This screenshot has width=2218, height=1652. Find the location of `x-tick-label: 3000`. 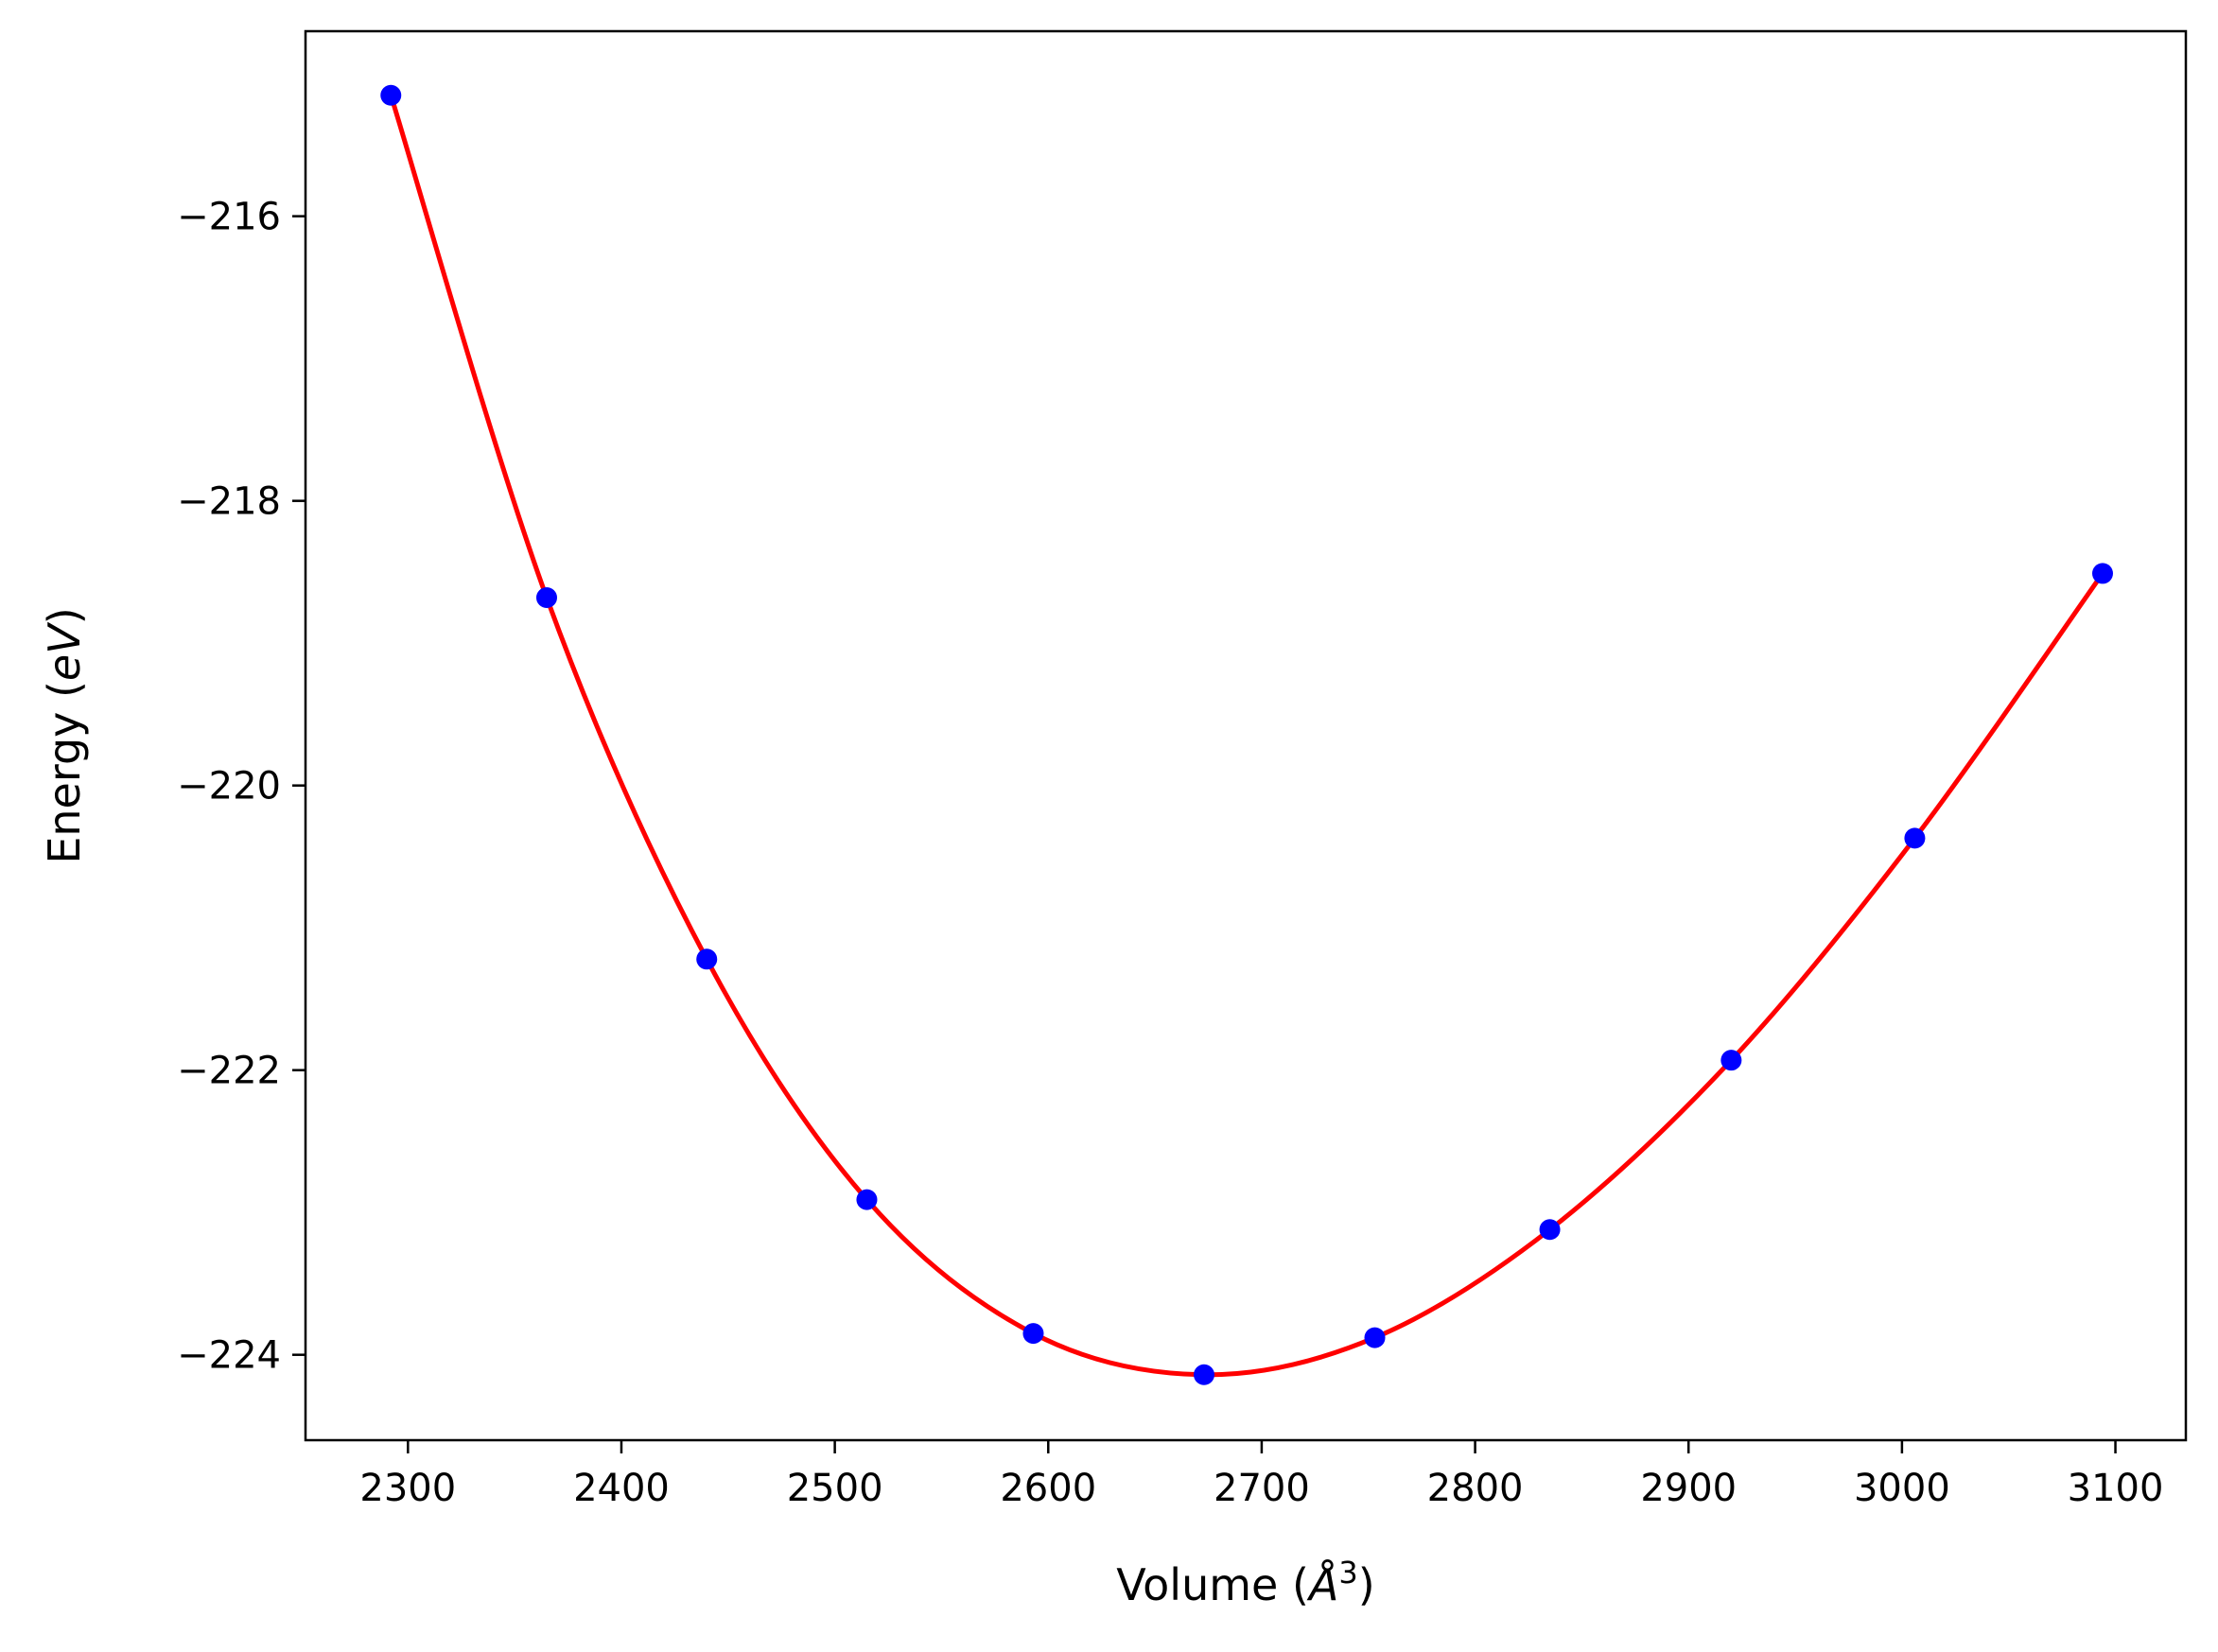

x-tick-label: 3000 is located at coordinates (1902, 1489).